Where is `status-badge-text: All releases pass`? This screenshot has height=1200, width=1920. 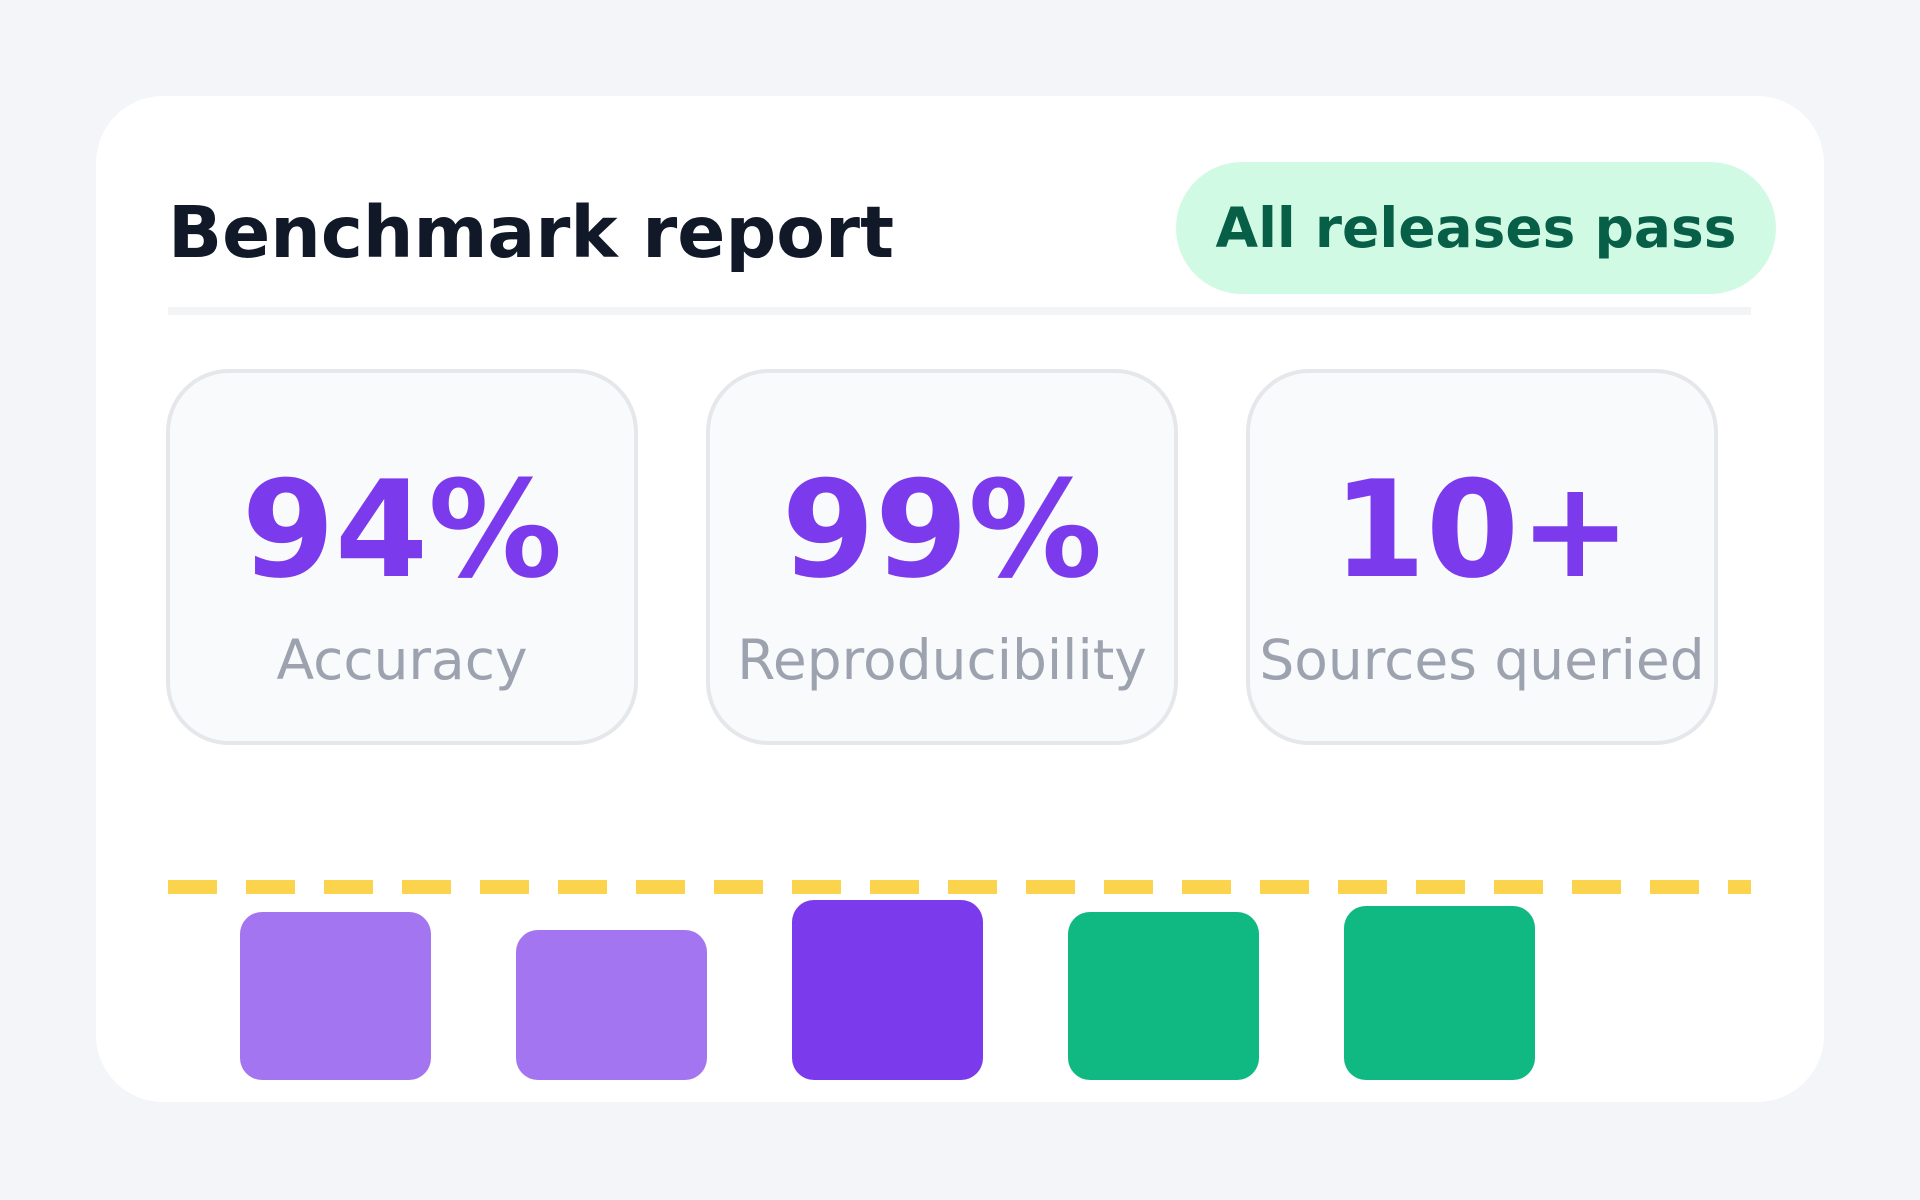
status-badge-text: All releases pass is located at coordinates (1476, 228).